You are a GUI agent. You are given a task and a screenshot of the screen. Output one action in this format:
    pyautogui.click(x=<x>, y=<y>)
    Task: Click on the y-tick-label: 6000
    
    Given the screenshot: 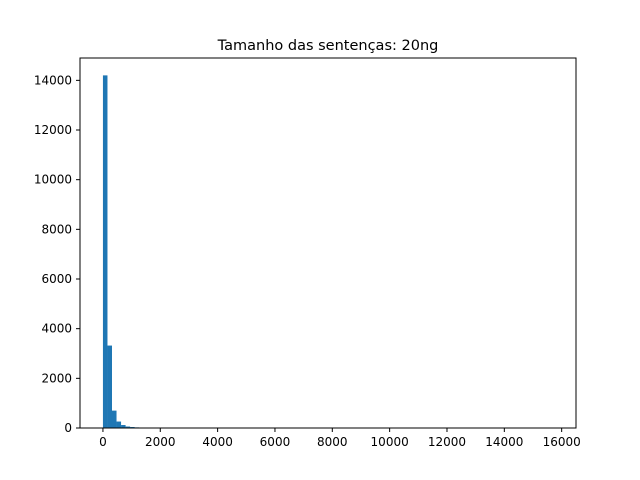 What is the action you would take?
    pyautogui.click(x=56, y=279)
    